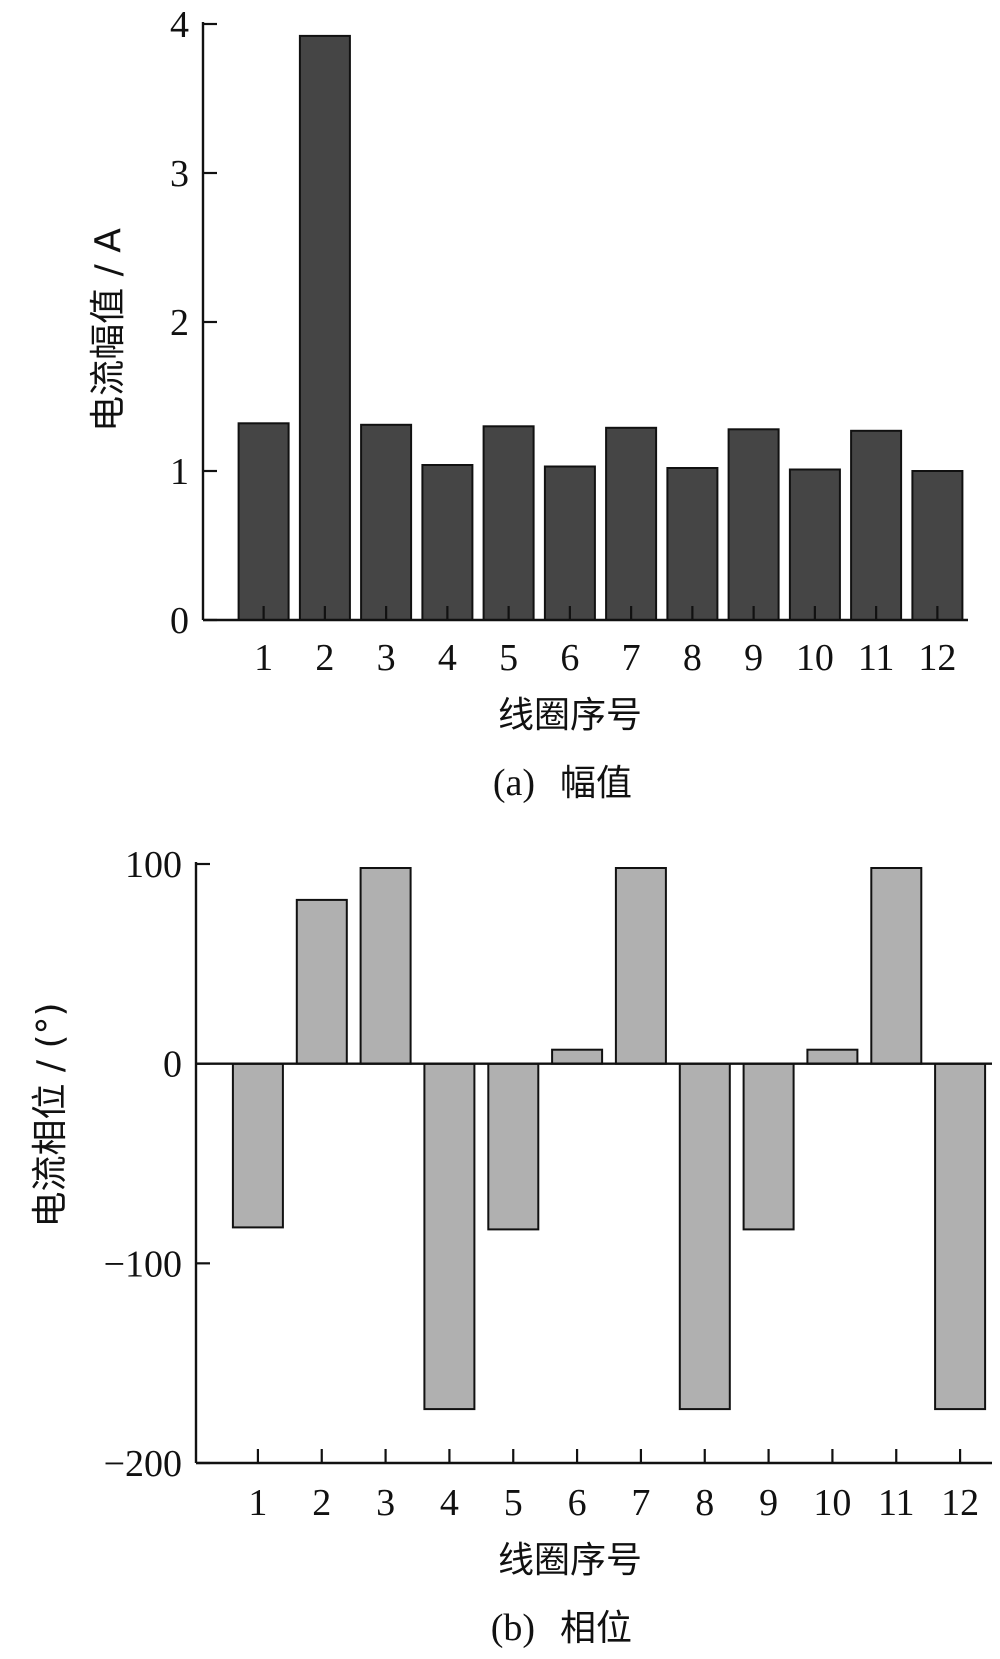 The height and width of the screenshot is (1659, 1000). What do you see at coordinates (631, 658) in the screenshot?
I see `amplitude-x-tick-label: 7` at bounding box center [631, 658].